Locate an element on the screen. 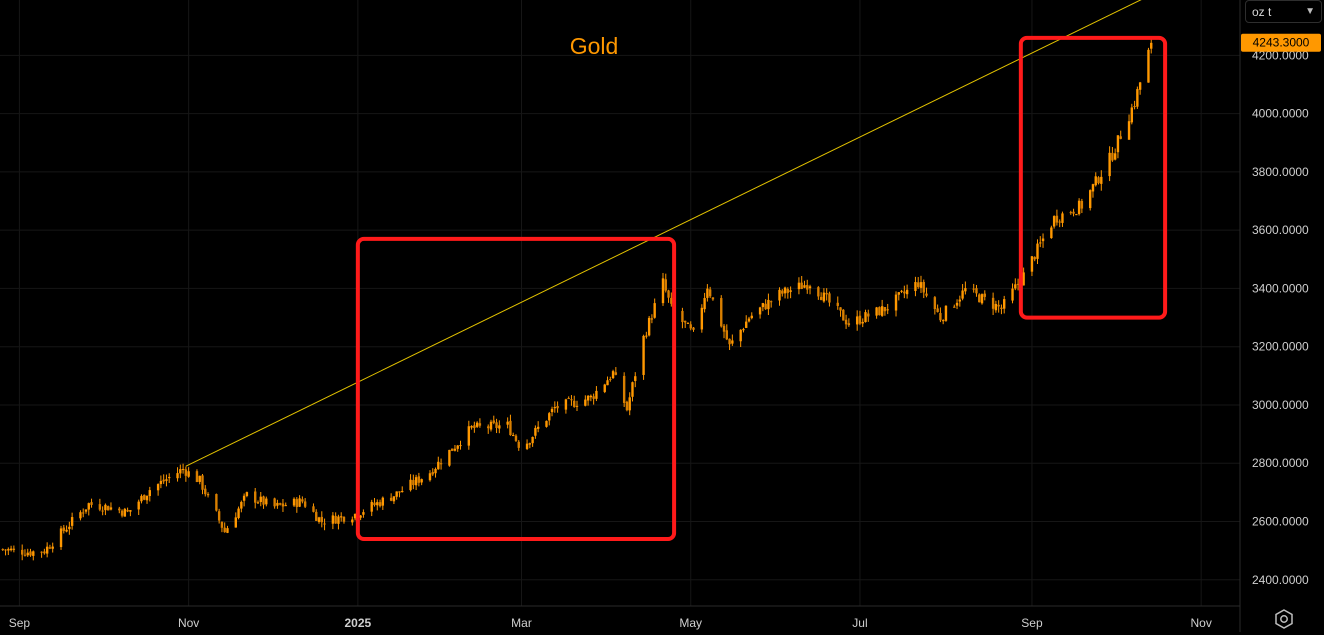  settings-gear-icon is located at coordinates (1284, 619).